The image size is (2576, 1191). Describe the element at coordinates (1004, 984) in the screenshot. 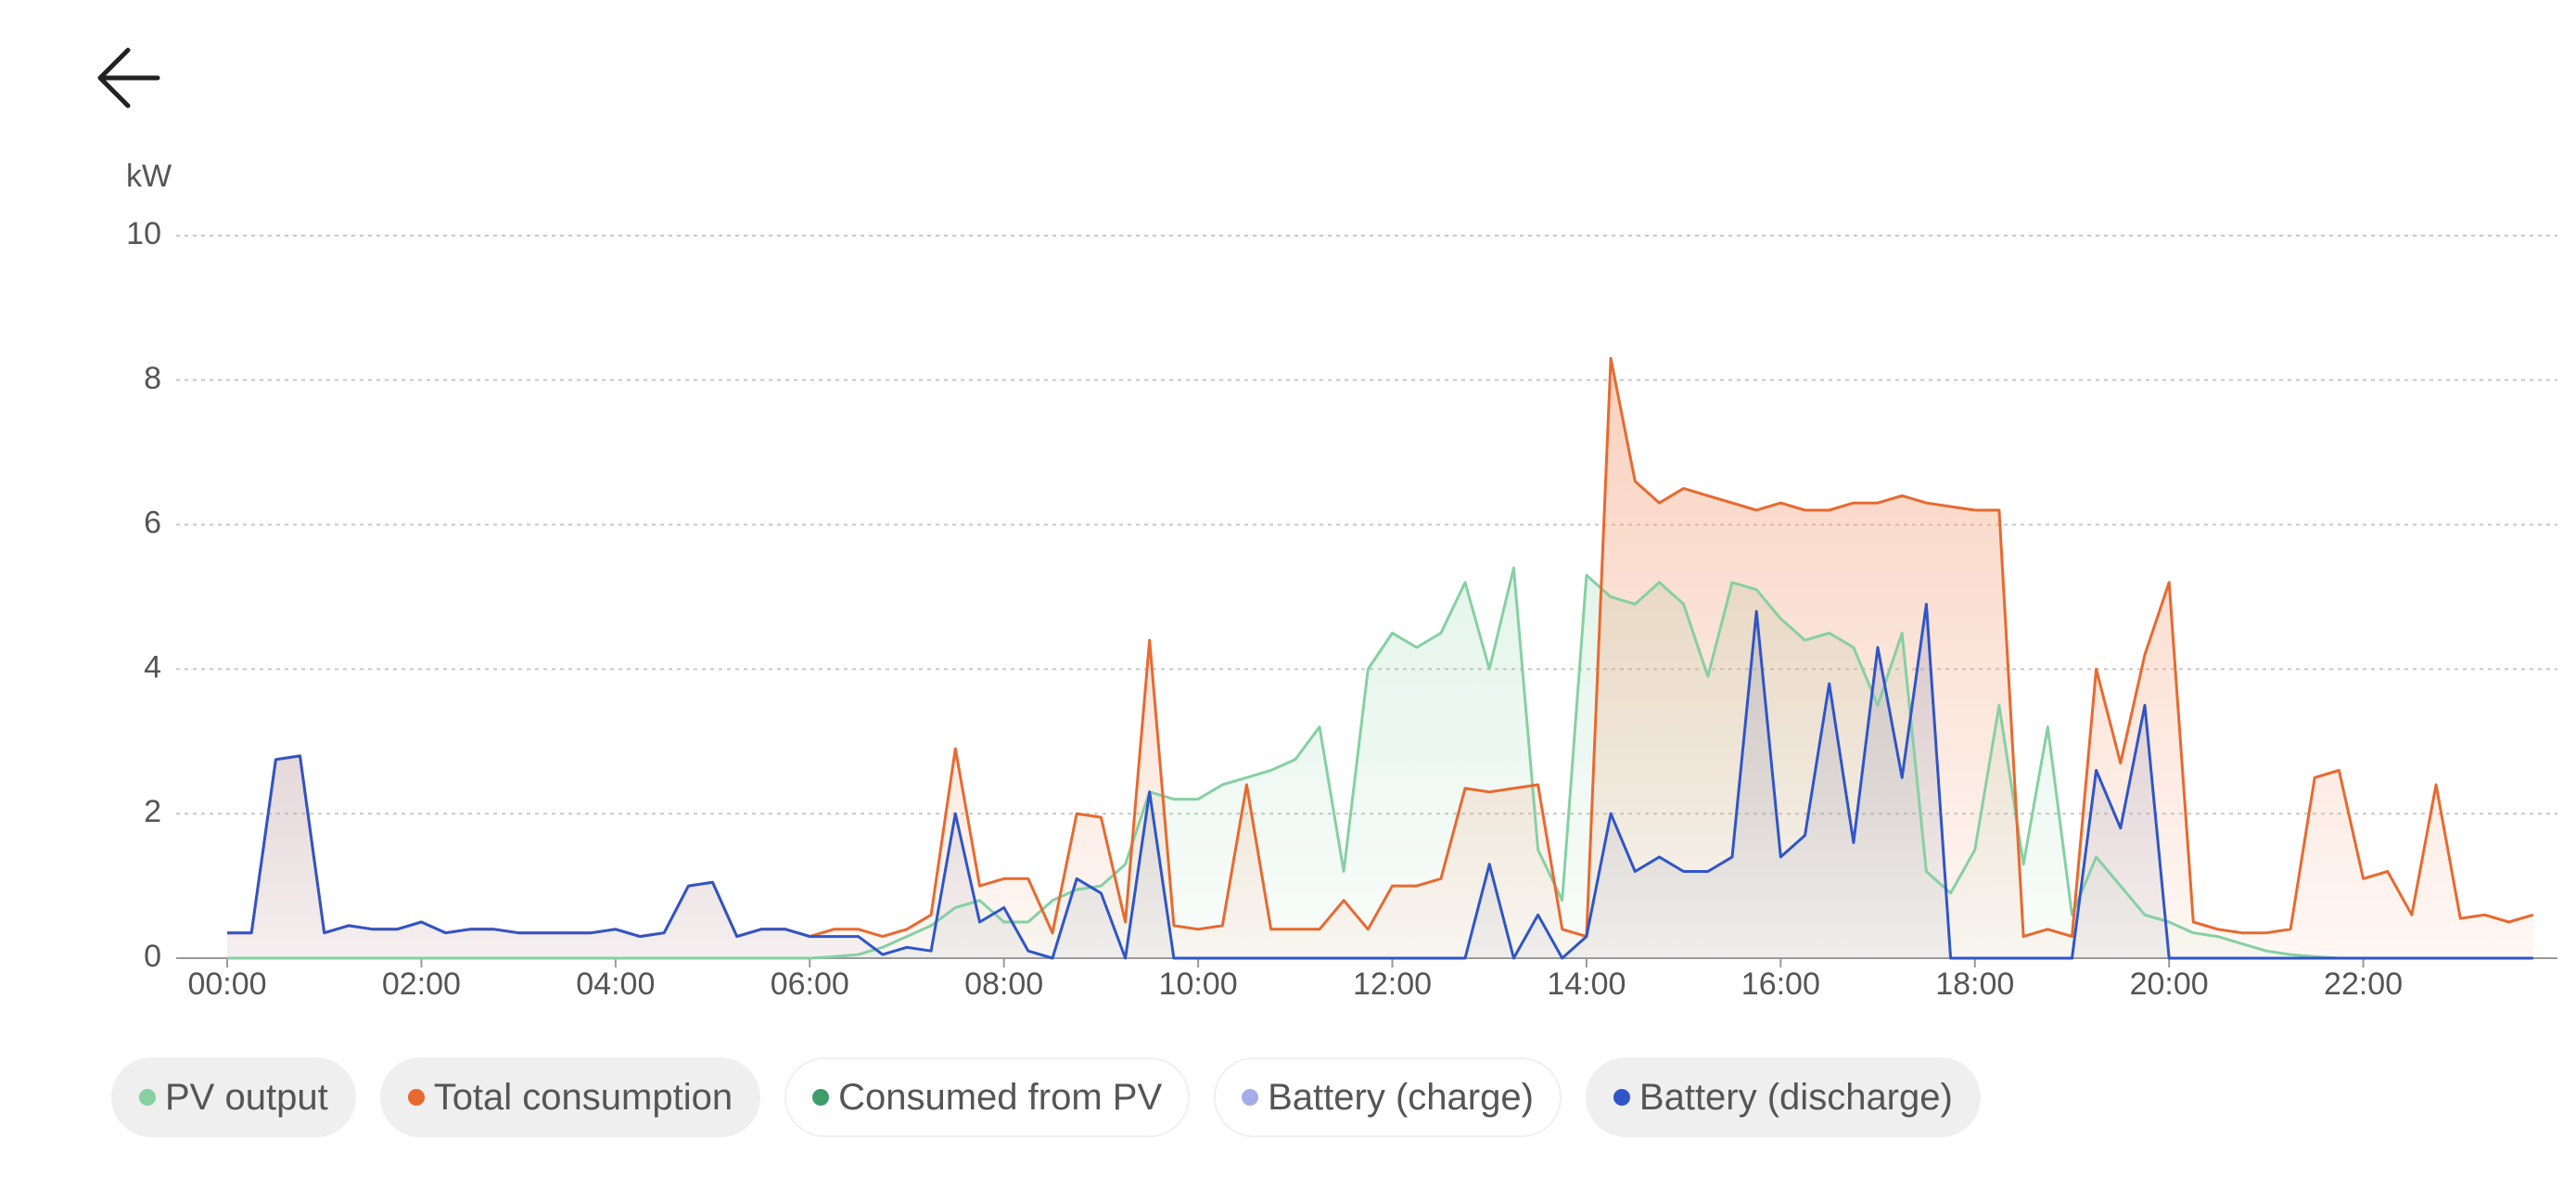

I see `x-tick-label: 08:00` at that location.